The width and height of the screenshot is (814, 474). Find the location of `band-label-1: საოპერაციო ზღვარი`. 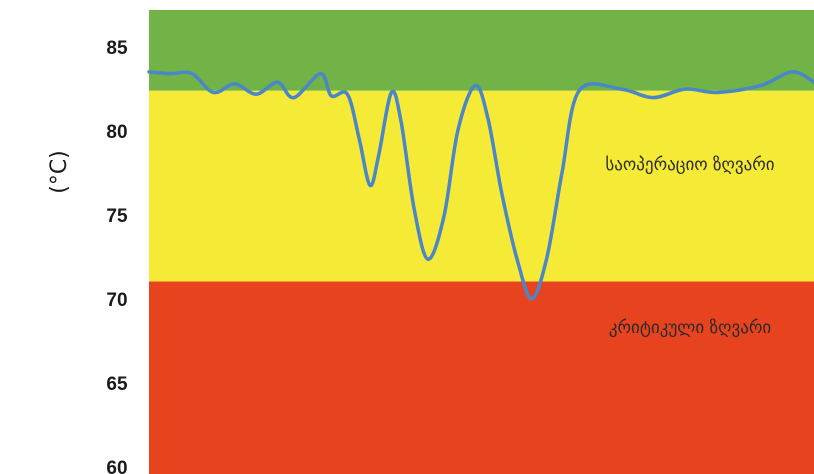

band-label-1: საოპერაციო ზღვარი is located at coordinates (689, 165).